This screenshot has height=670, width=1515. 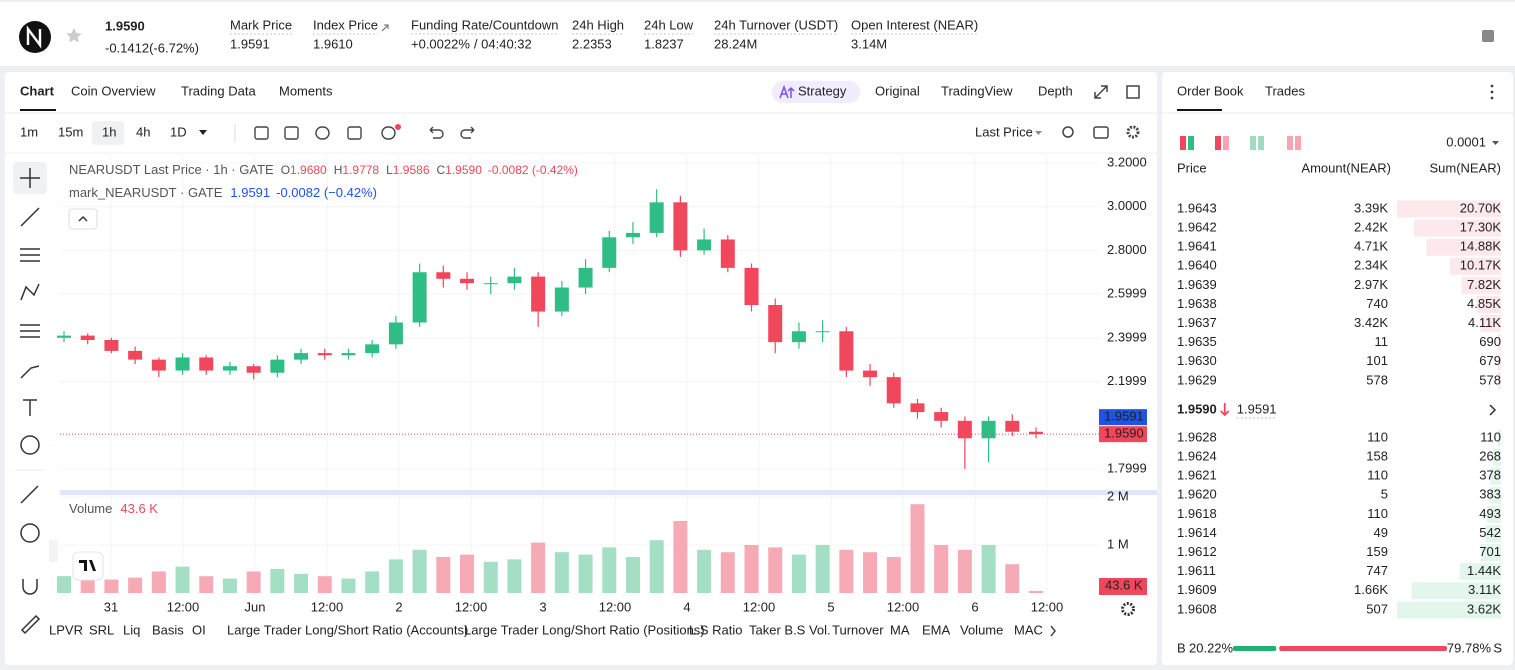 I want to click on view-tab: Strategy, so click(x=822, y=90).